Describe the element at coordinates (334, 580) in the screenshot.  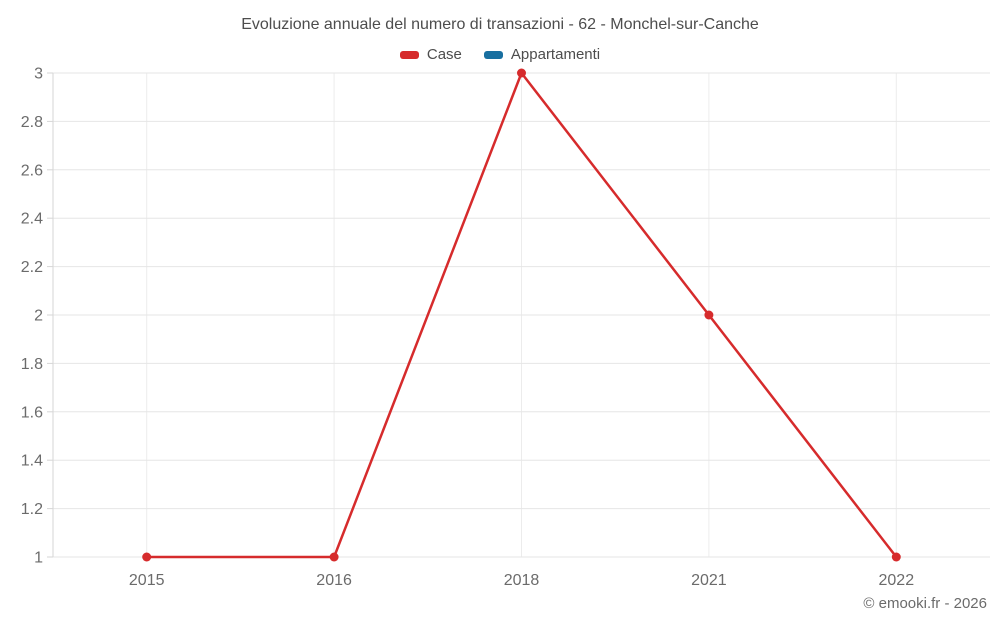
I see `x-tick-label: 2016` at that location.